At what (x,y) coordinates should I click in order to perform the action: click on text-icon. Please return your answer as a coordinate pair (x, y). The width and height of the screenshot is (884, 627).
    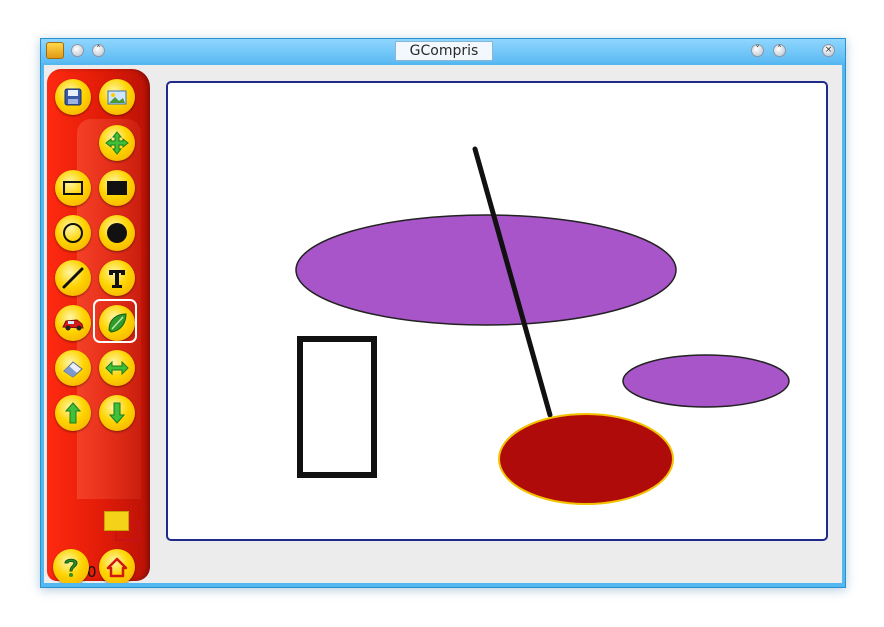
    Looking at the image, I should click on (117, 278).